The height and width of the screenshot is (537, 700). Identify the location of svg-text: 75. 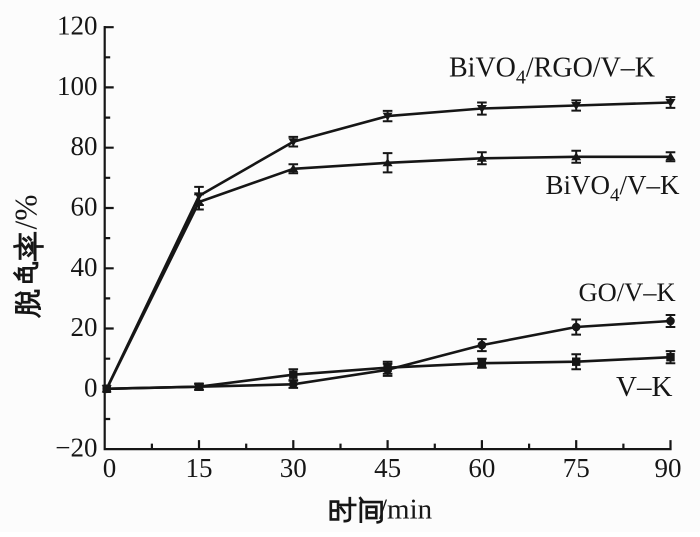
(576, 468).